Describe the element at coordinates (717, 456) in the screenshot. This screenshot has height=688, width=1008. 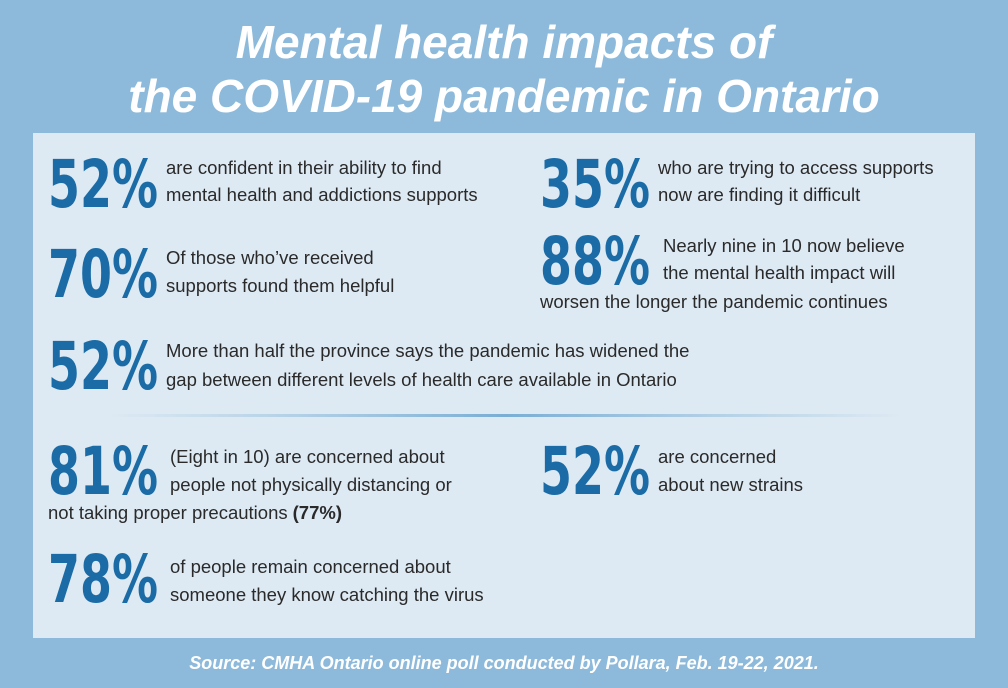
I see `stat-text: are concerned` at that location.